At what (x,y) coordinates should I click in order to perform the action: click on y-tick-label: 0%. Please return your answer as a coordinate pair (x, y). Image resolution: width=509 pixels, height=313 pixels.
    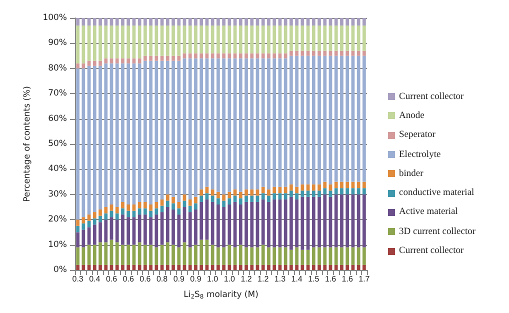
    Looking at the image, I should click on (60, 270).